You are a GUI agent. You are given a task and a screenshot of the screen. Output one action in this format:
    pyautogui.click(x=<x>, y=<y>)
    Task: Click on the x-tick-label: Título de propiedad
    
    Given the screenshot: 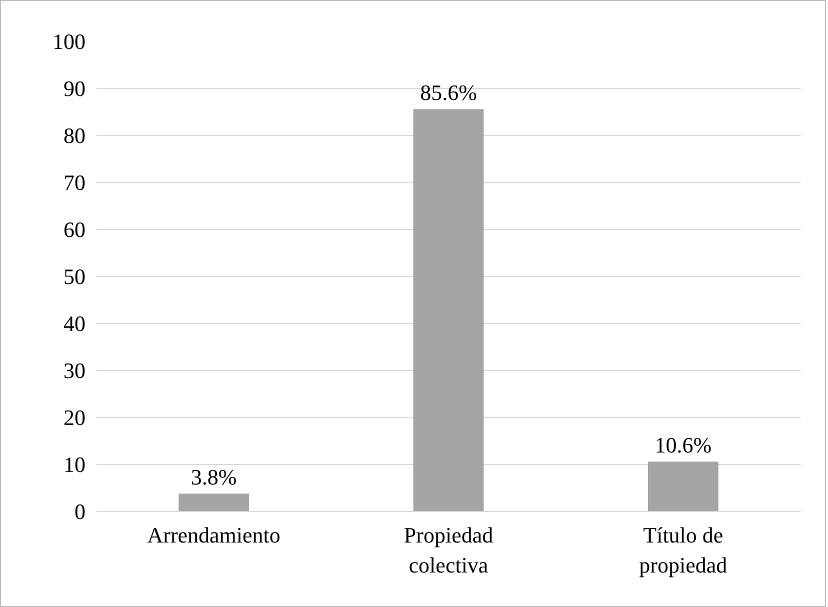 What is the action you would take?
    pyautogui.click(x=683, y=550)
    